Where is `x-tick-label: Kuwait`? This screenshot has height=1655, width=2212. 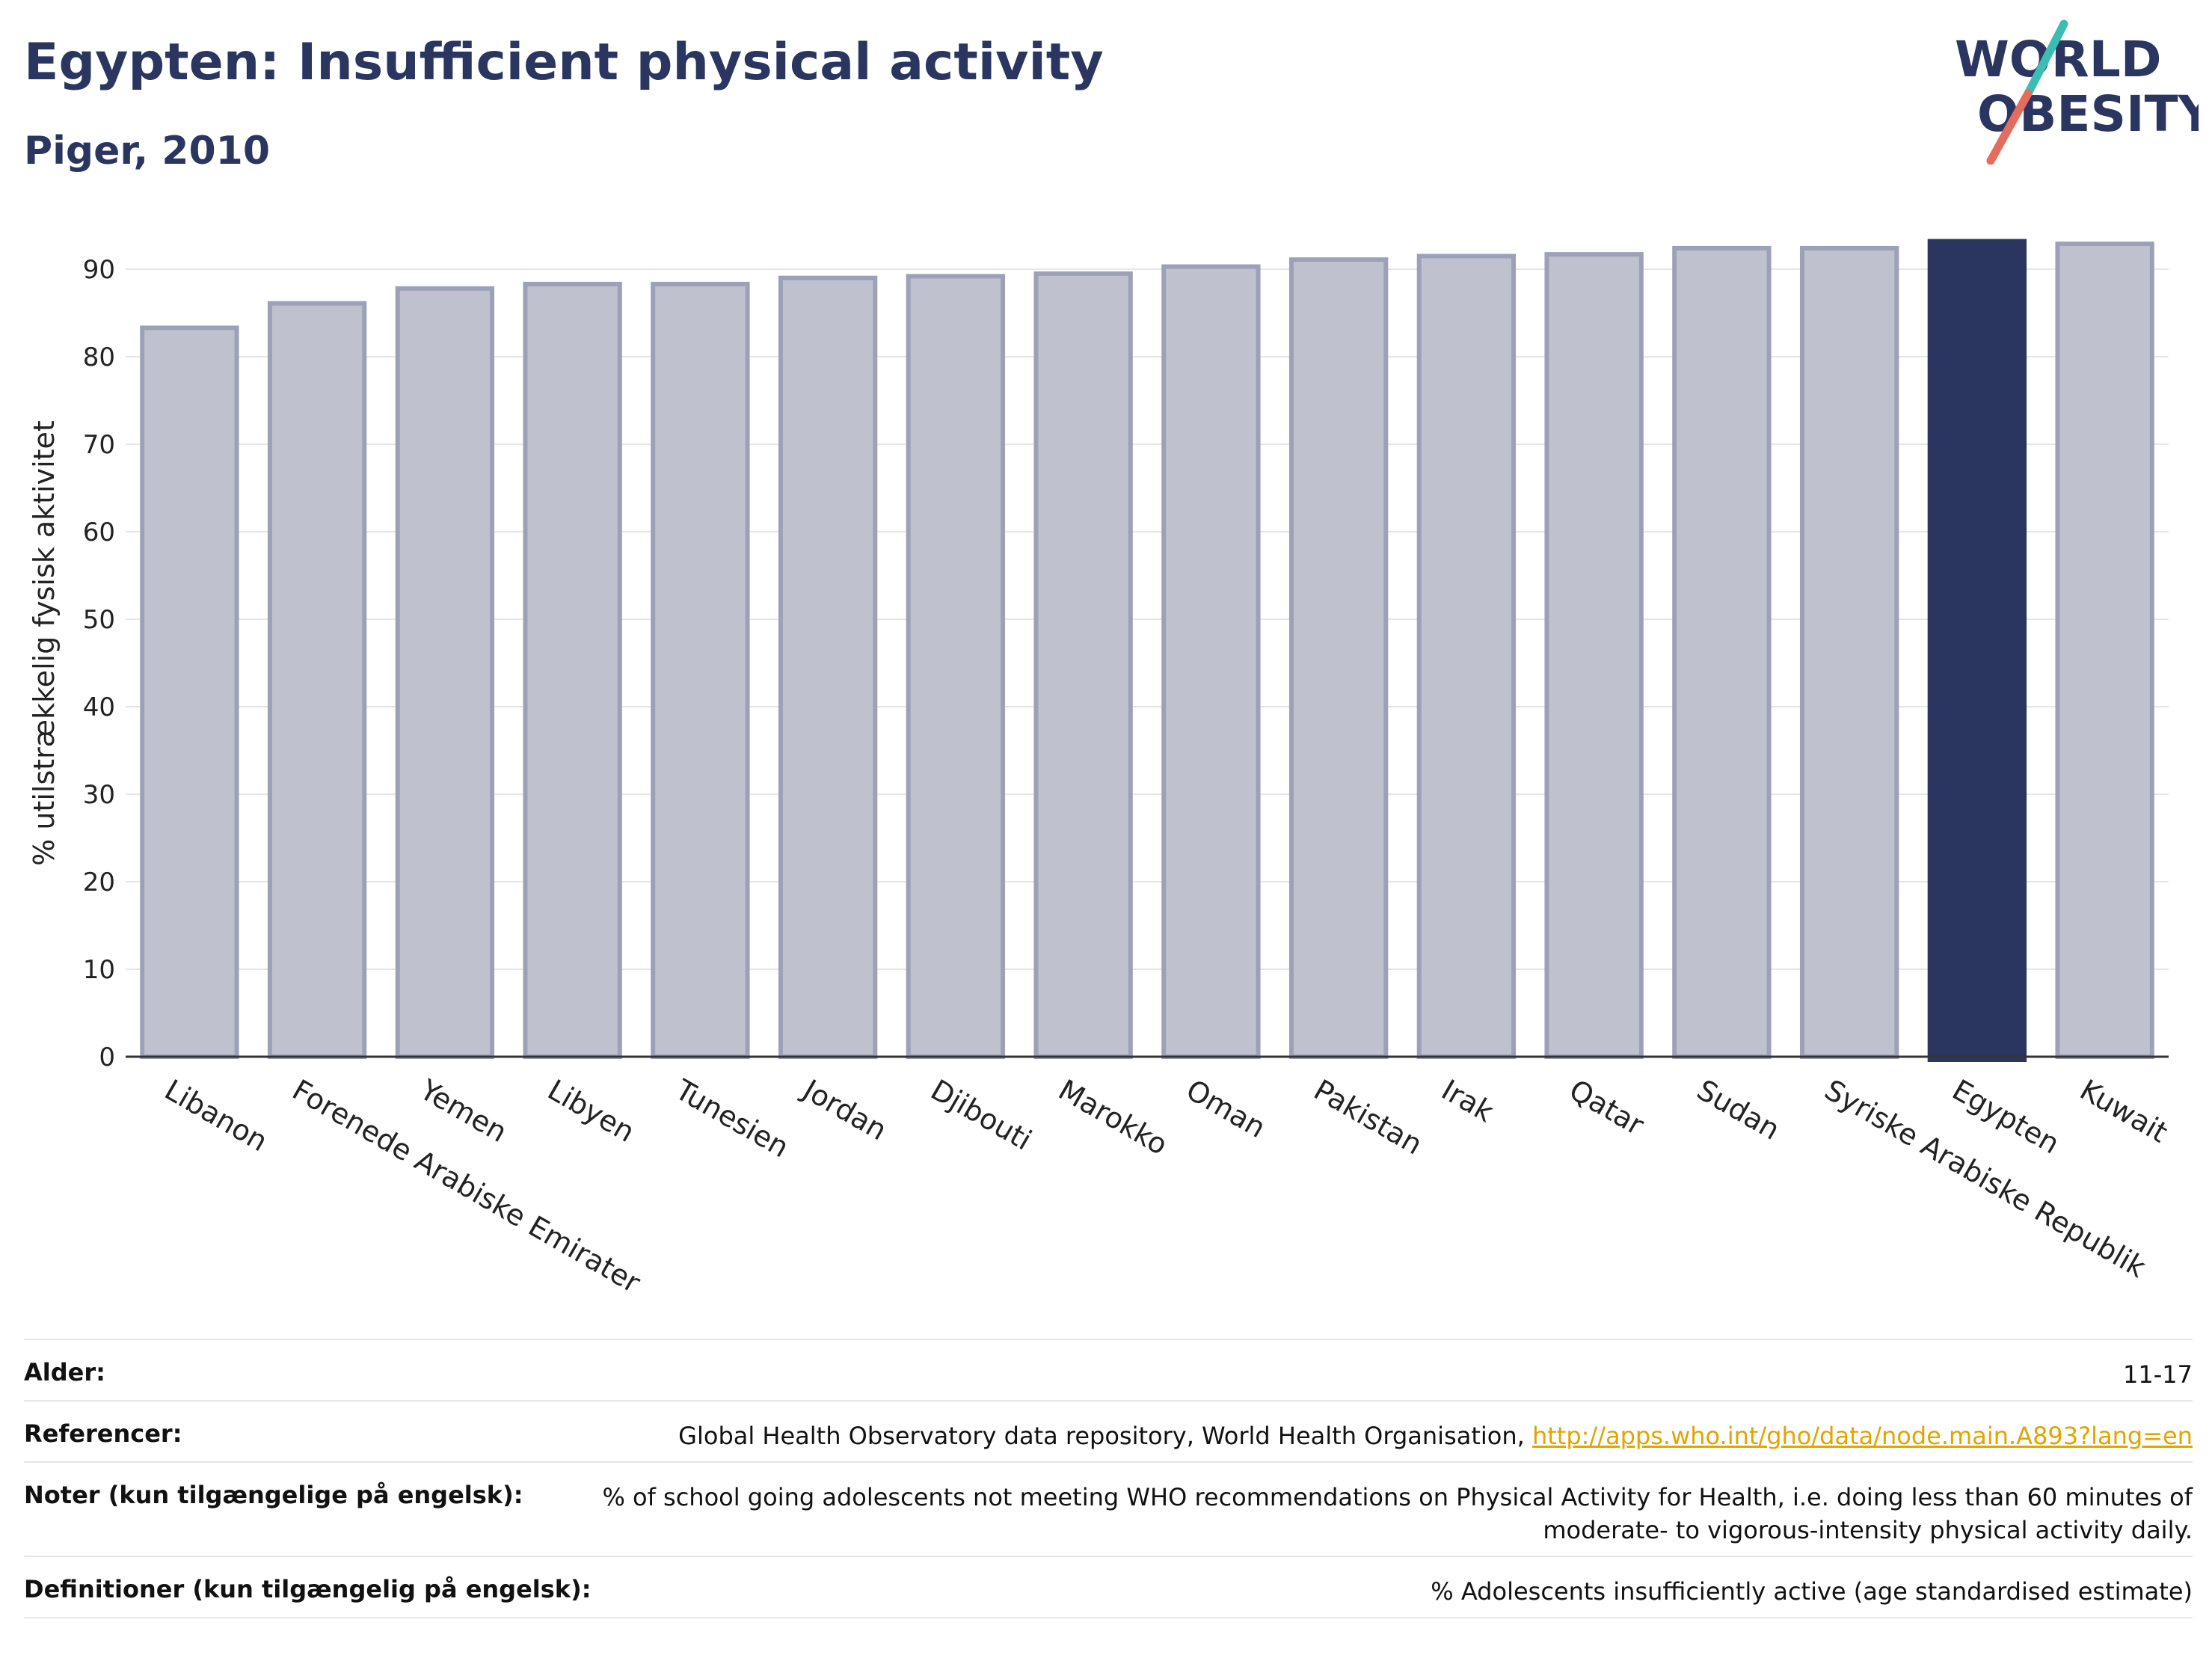
x-tick-label: Kuwait is located at coordinates (2123, 1111).